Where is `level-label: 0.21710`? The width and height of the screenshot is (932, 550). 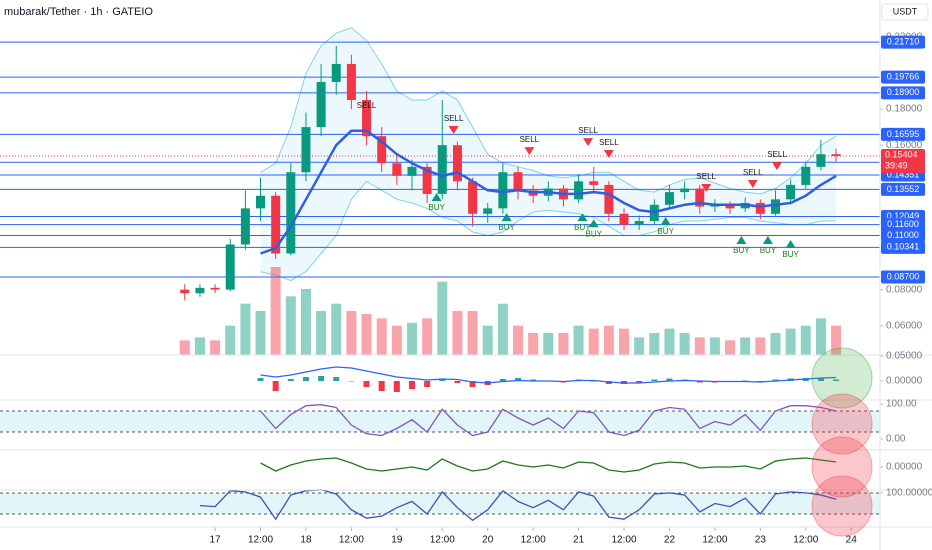 level-label: 0.21710 is located at coordinates (903, 41).